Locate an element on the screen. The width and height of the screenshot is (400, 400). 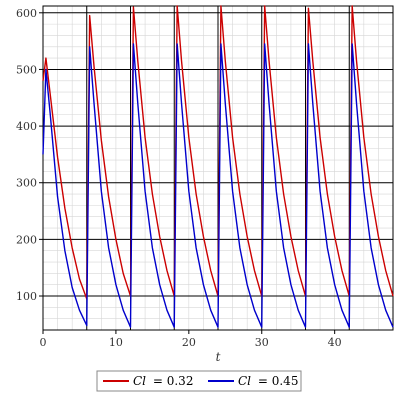
legend-symbol-cl-032: Cl is located at coordinates (139, 381).